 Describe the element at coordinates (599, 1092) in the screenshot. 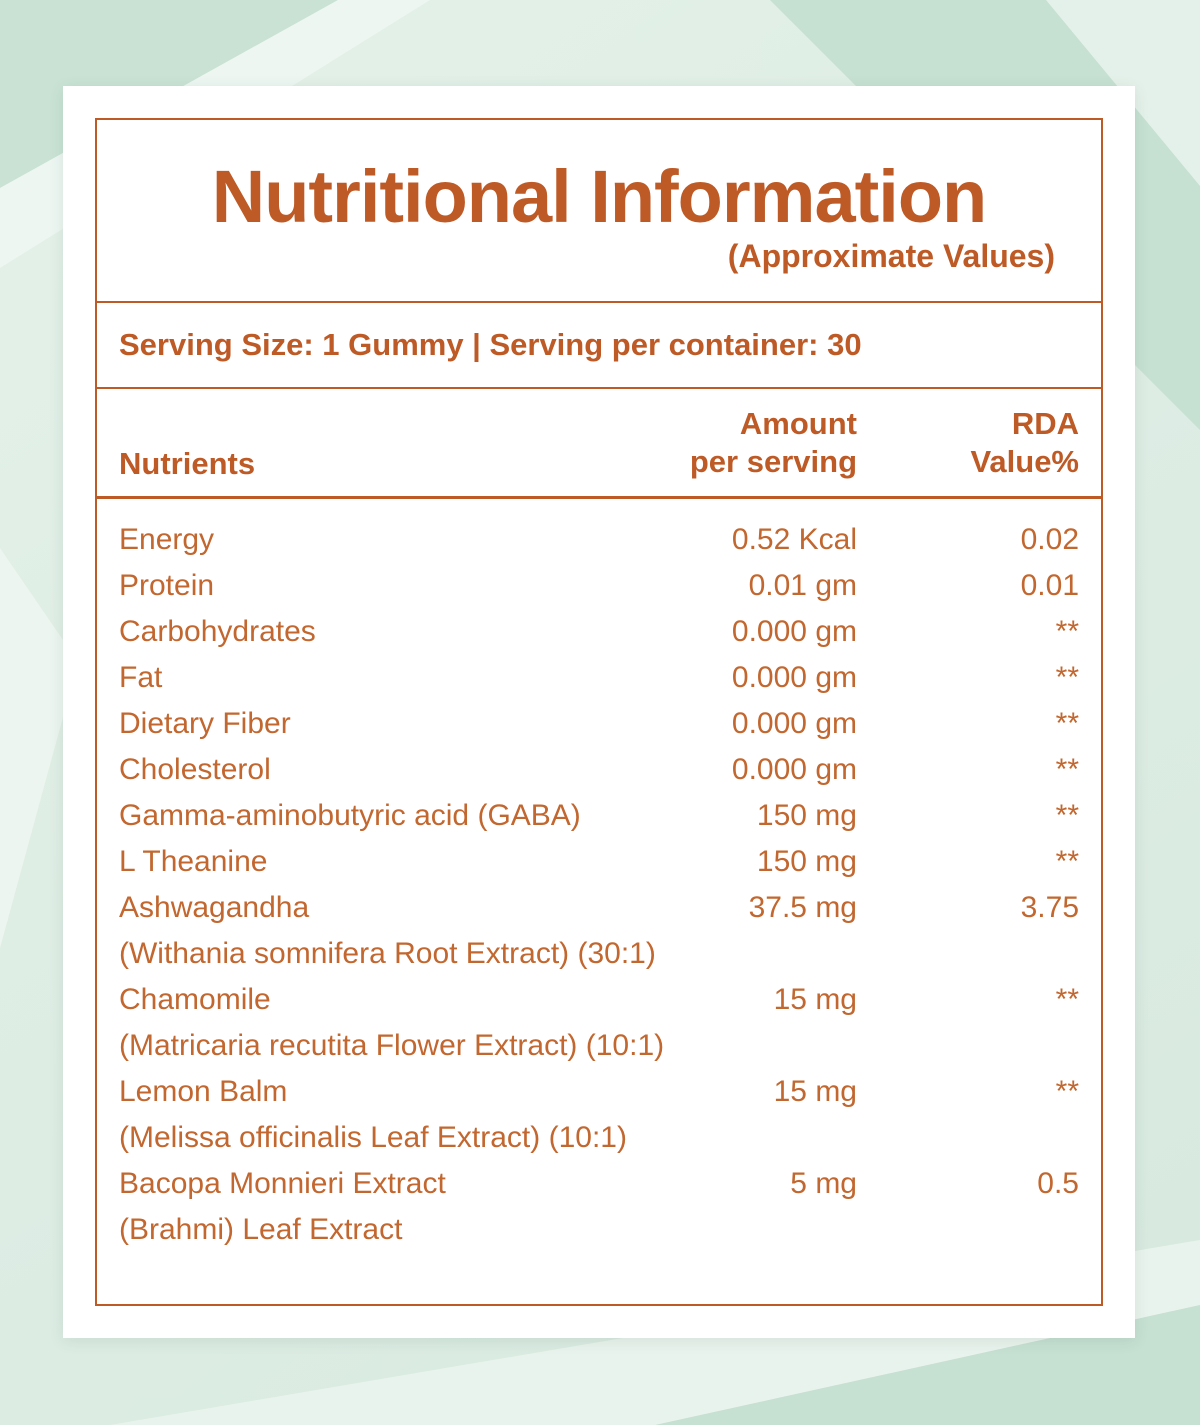

I see `nutrient-row: Lemon Balm 15 mg **` at that location.